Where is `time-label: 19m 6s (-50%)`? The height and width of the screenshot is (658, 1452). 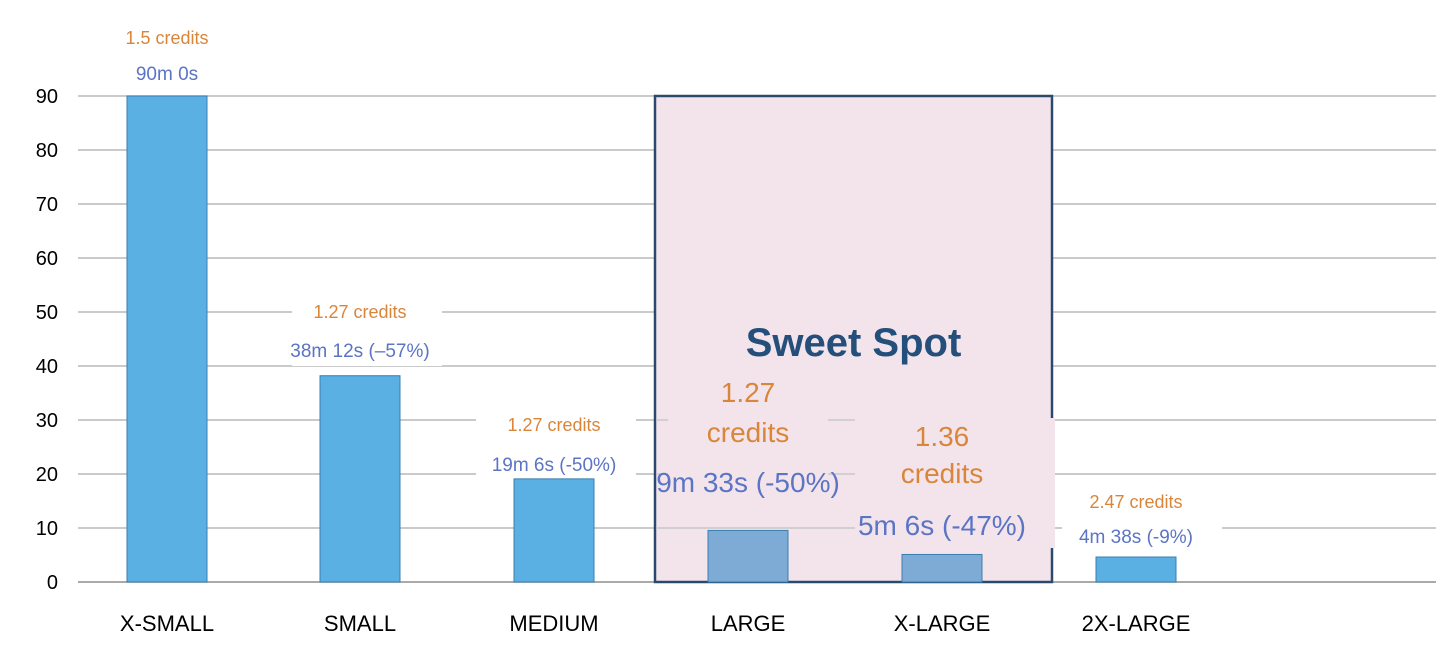
time-label: 19m 6s (-50%) is located at coordinates (554, 465).